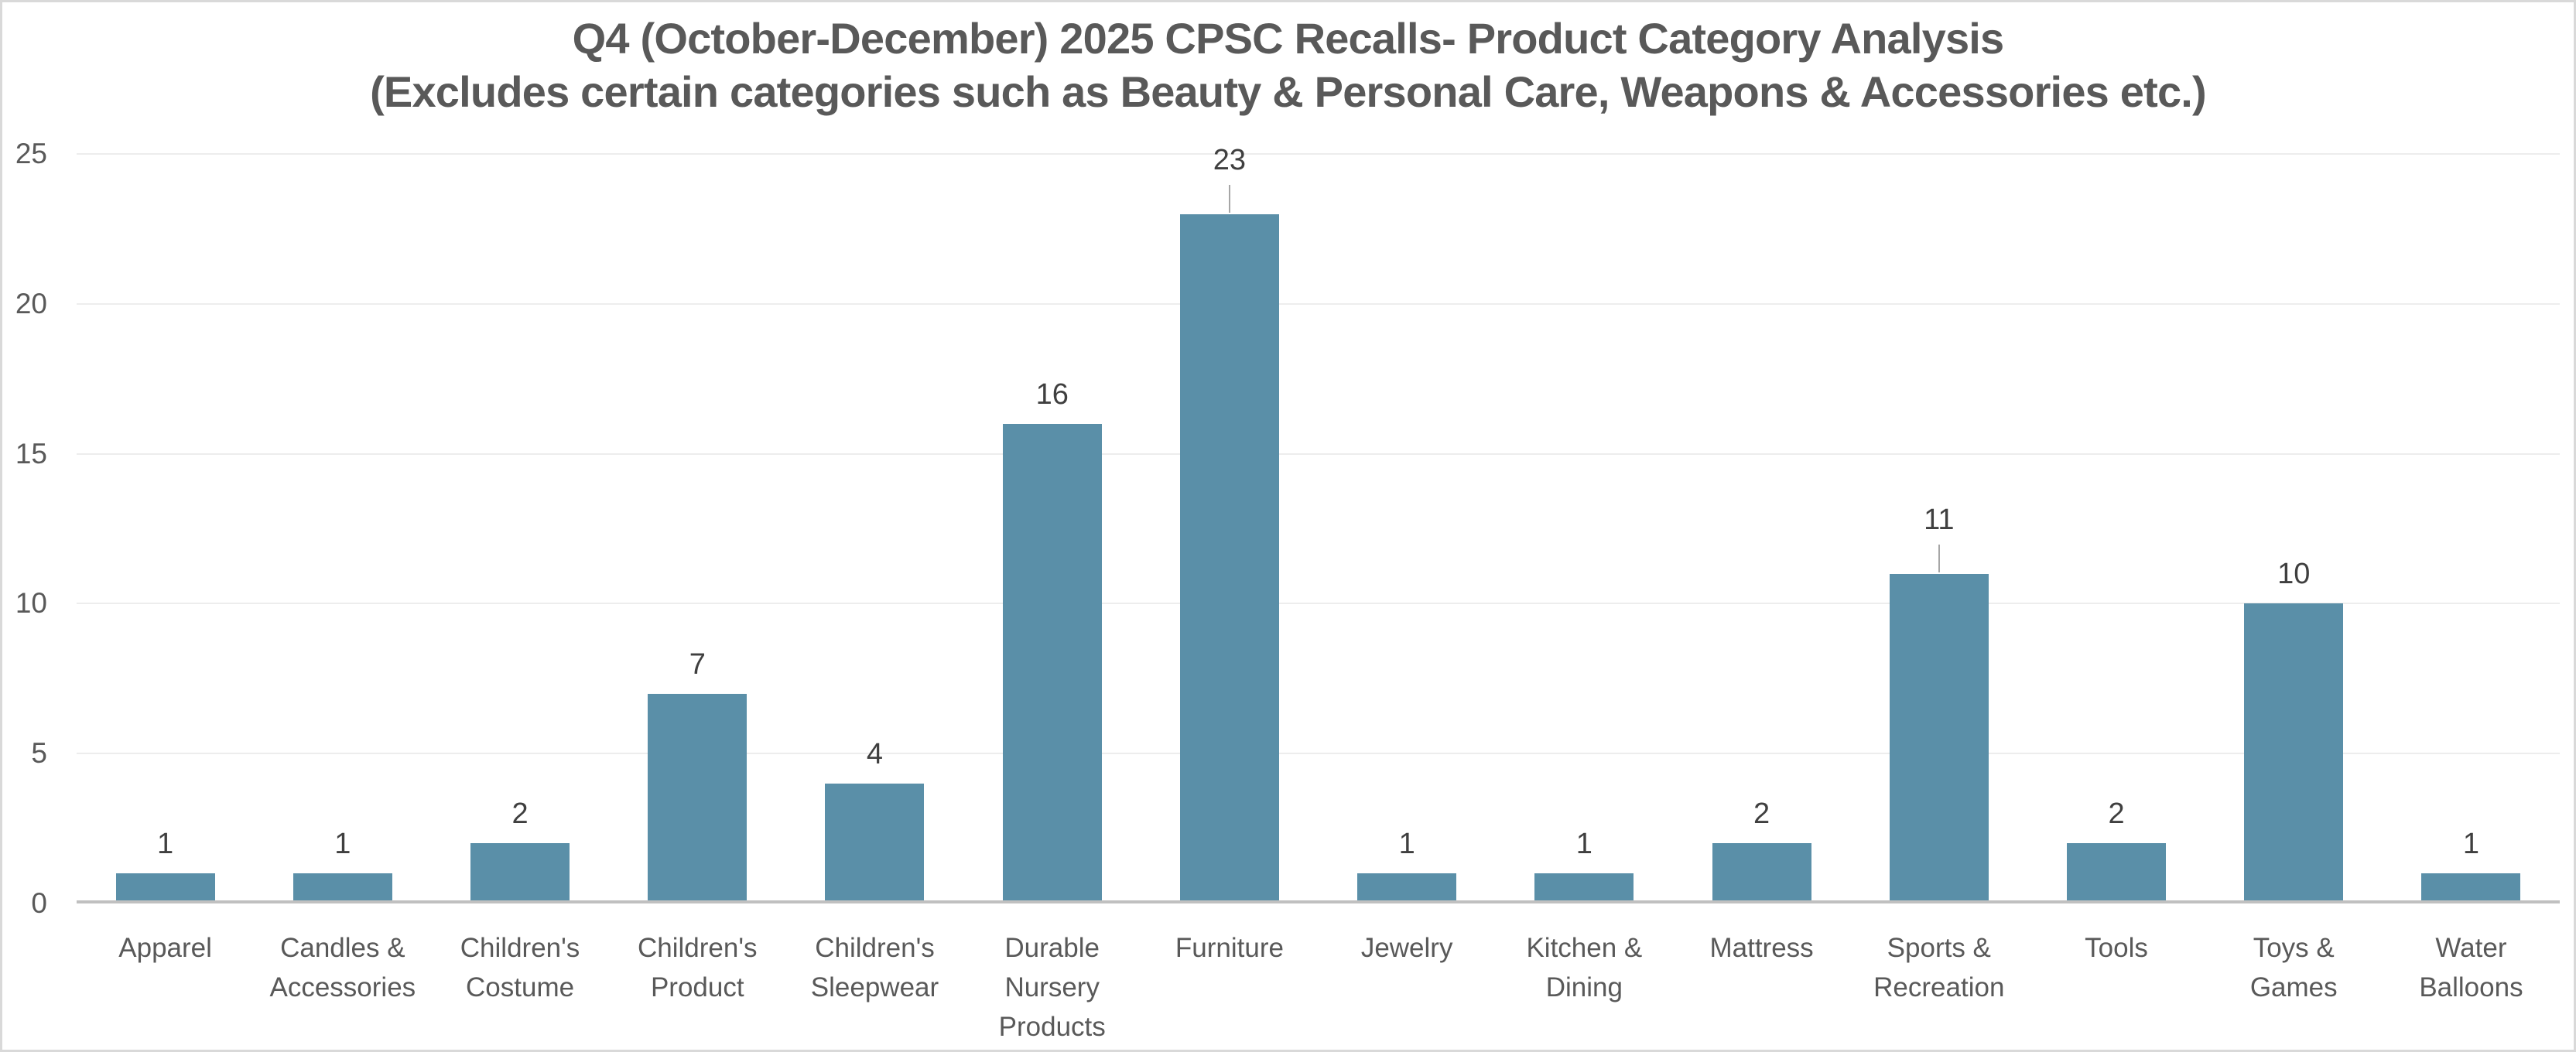 Image resolution: width=2576 pixels, height=1052 pixels. I want to click on bar-slot-kitchen-dining: 1, so click(1585, 528).